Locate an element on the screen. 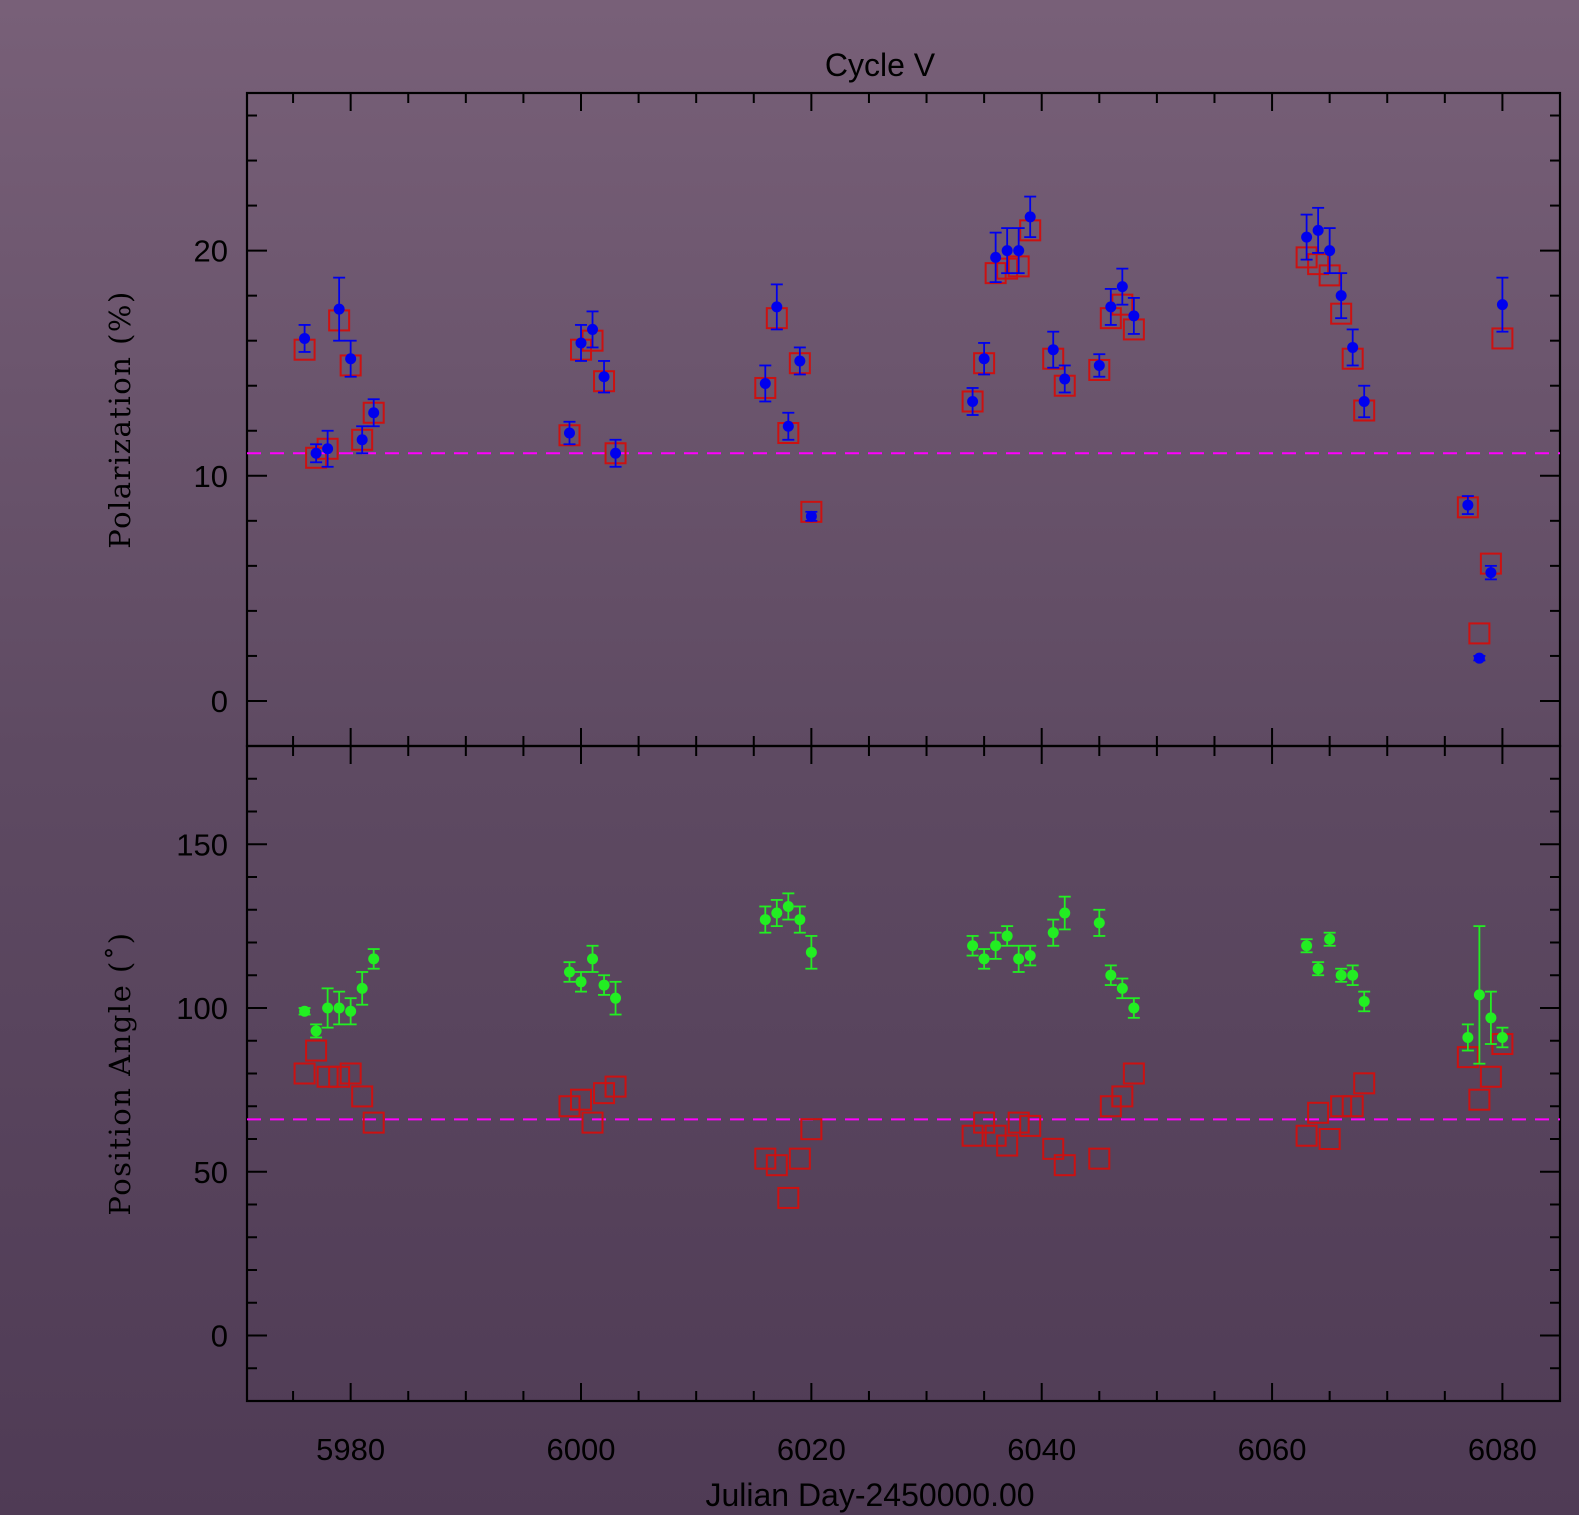  x-tick-label: 6060 is located at coordinates (1272, 1449).